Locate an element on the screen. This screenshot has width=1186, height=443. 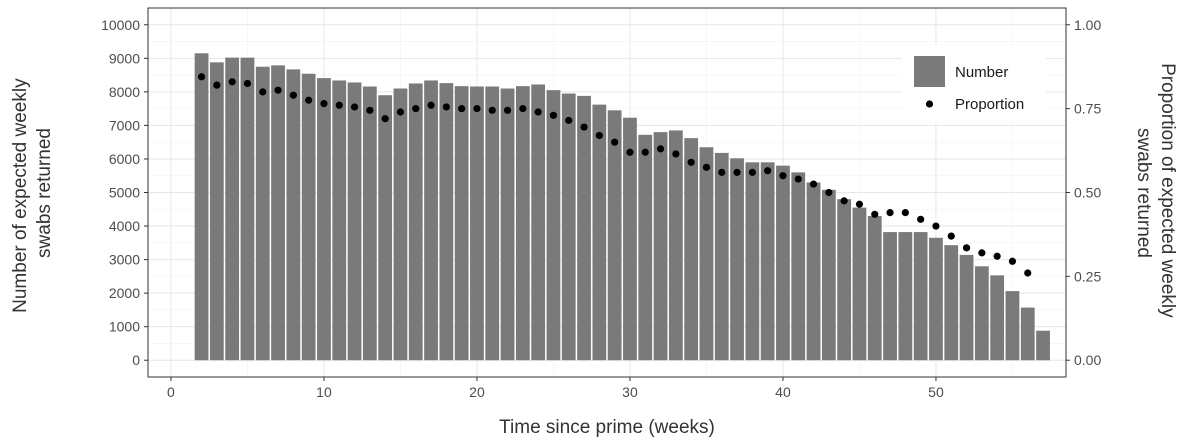
legend-label-number: Number is located at coordinates (981, 72).